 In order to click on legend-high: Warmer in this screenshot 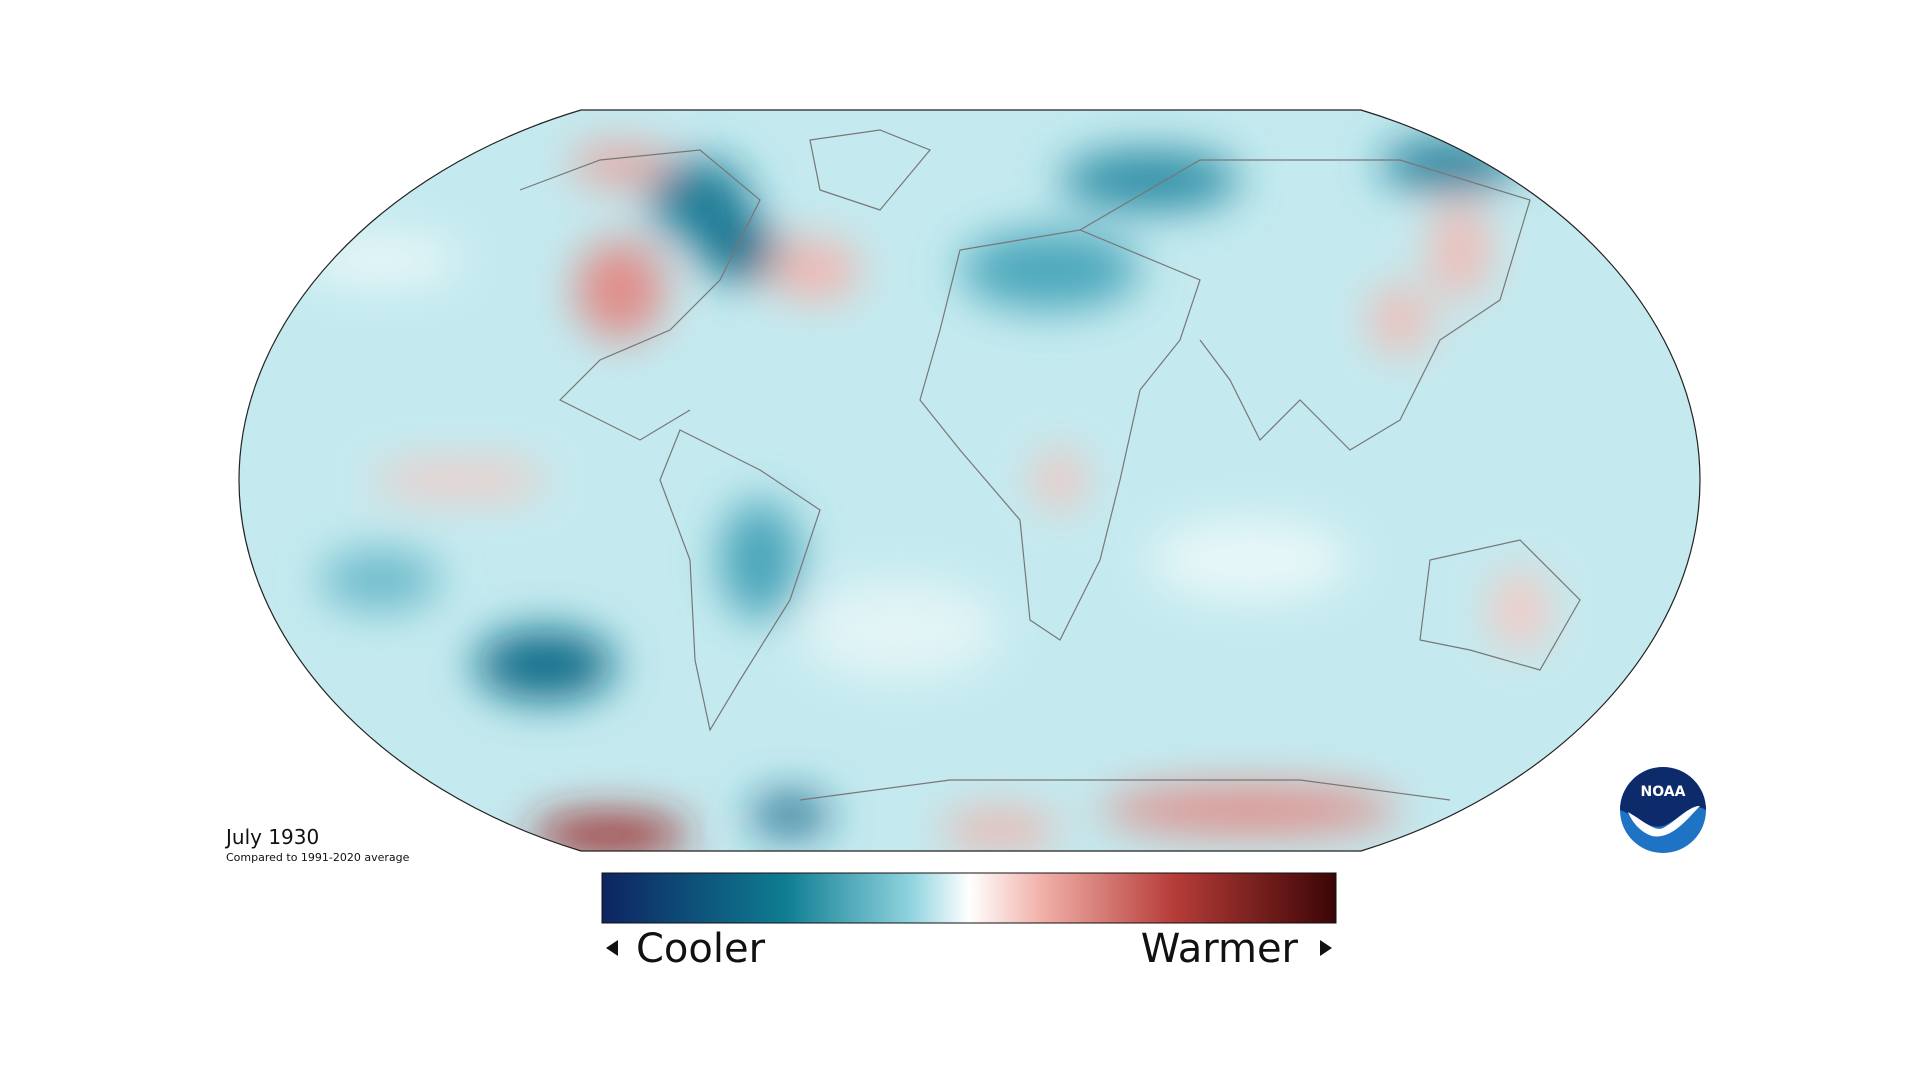, I will do `click(1220, 949)`.